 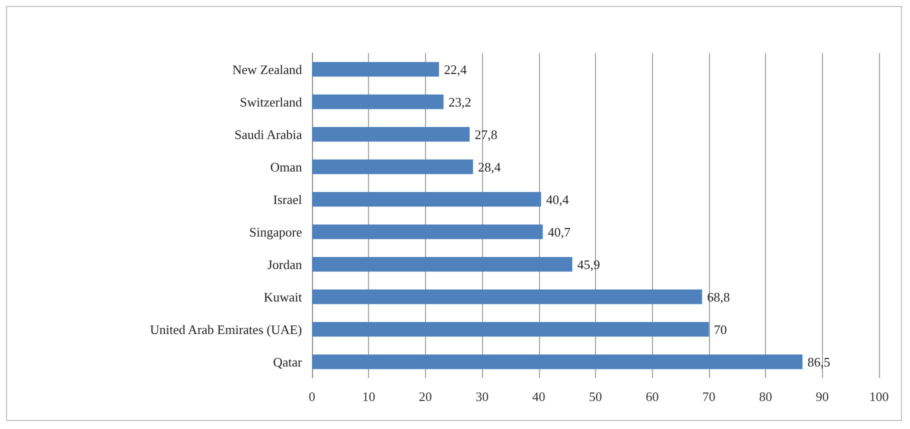 I want to click on x-tick-label: 10, so click(x=369, y=396).